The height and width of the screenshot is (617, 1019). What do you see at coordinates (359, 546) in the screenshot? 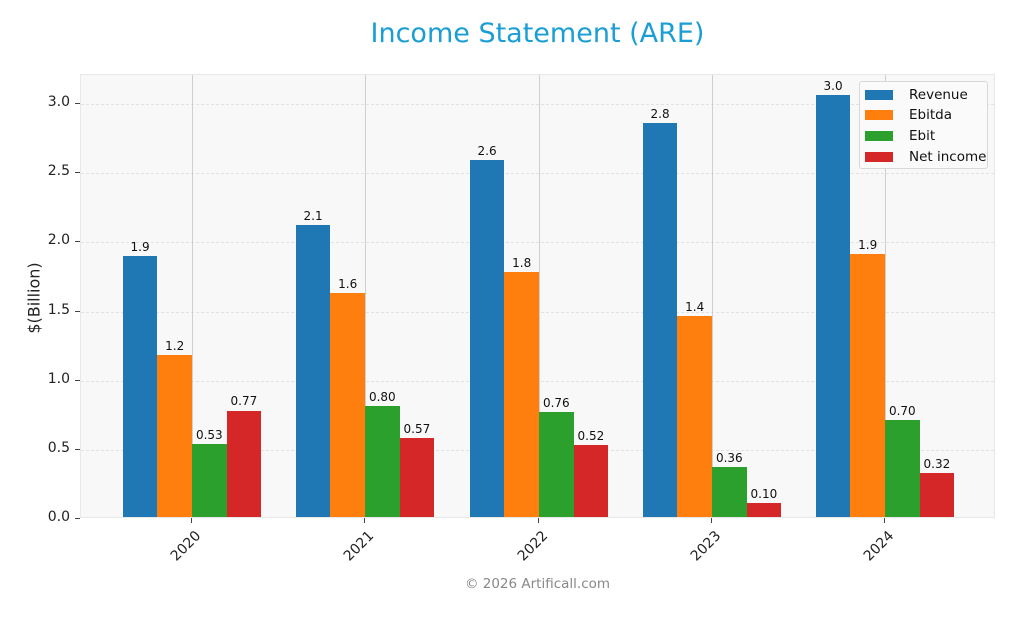
I see `x-tick-label: 2021` at bounding box center [359, 546].